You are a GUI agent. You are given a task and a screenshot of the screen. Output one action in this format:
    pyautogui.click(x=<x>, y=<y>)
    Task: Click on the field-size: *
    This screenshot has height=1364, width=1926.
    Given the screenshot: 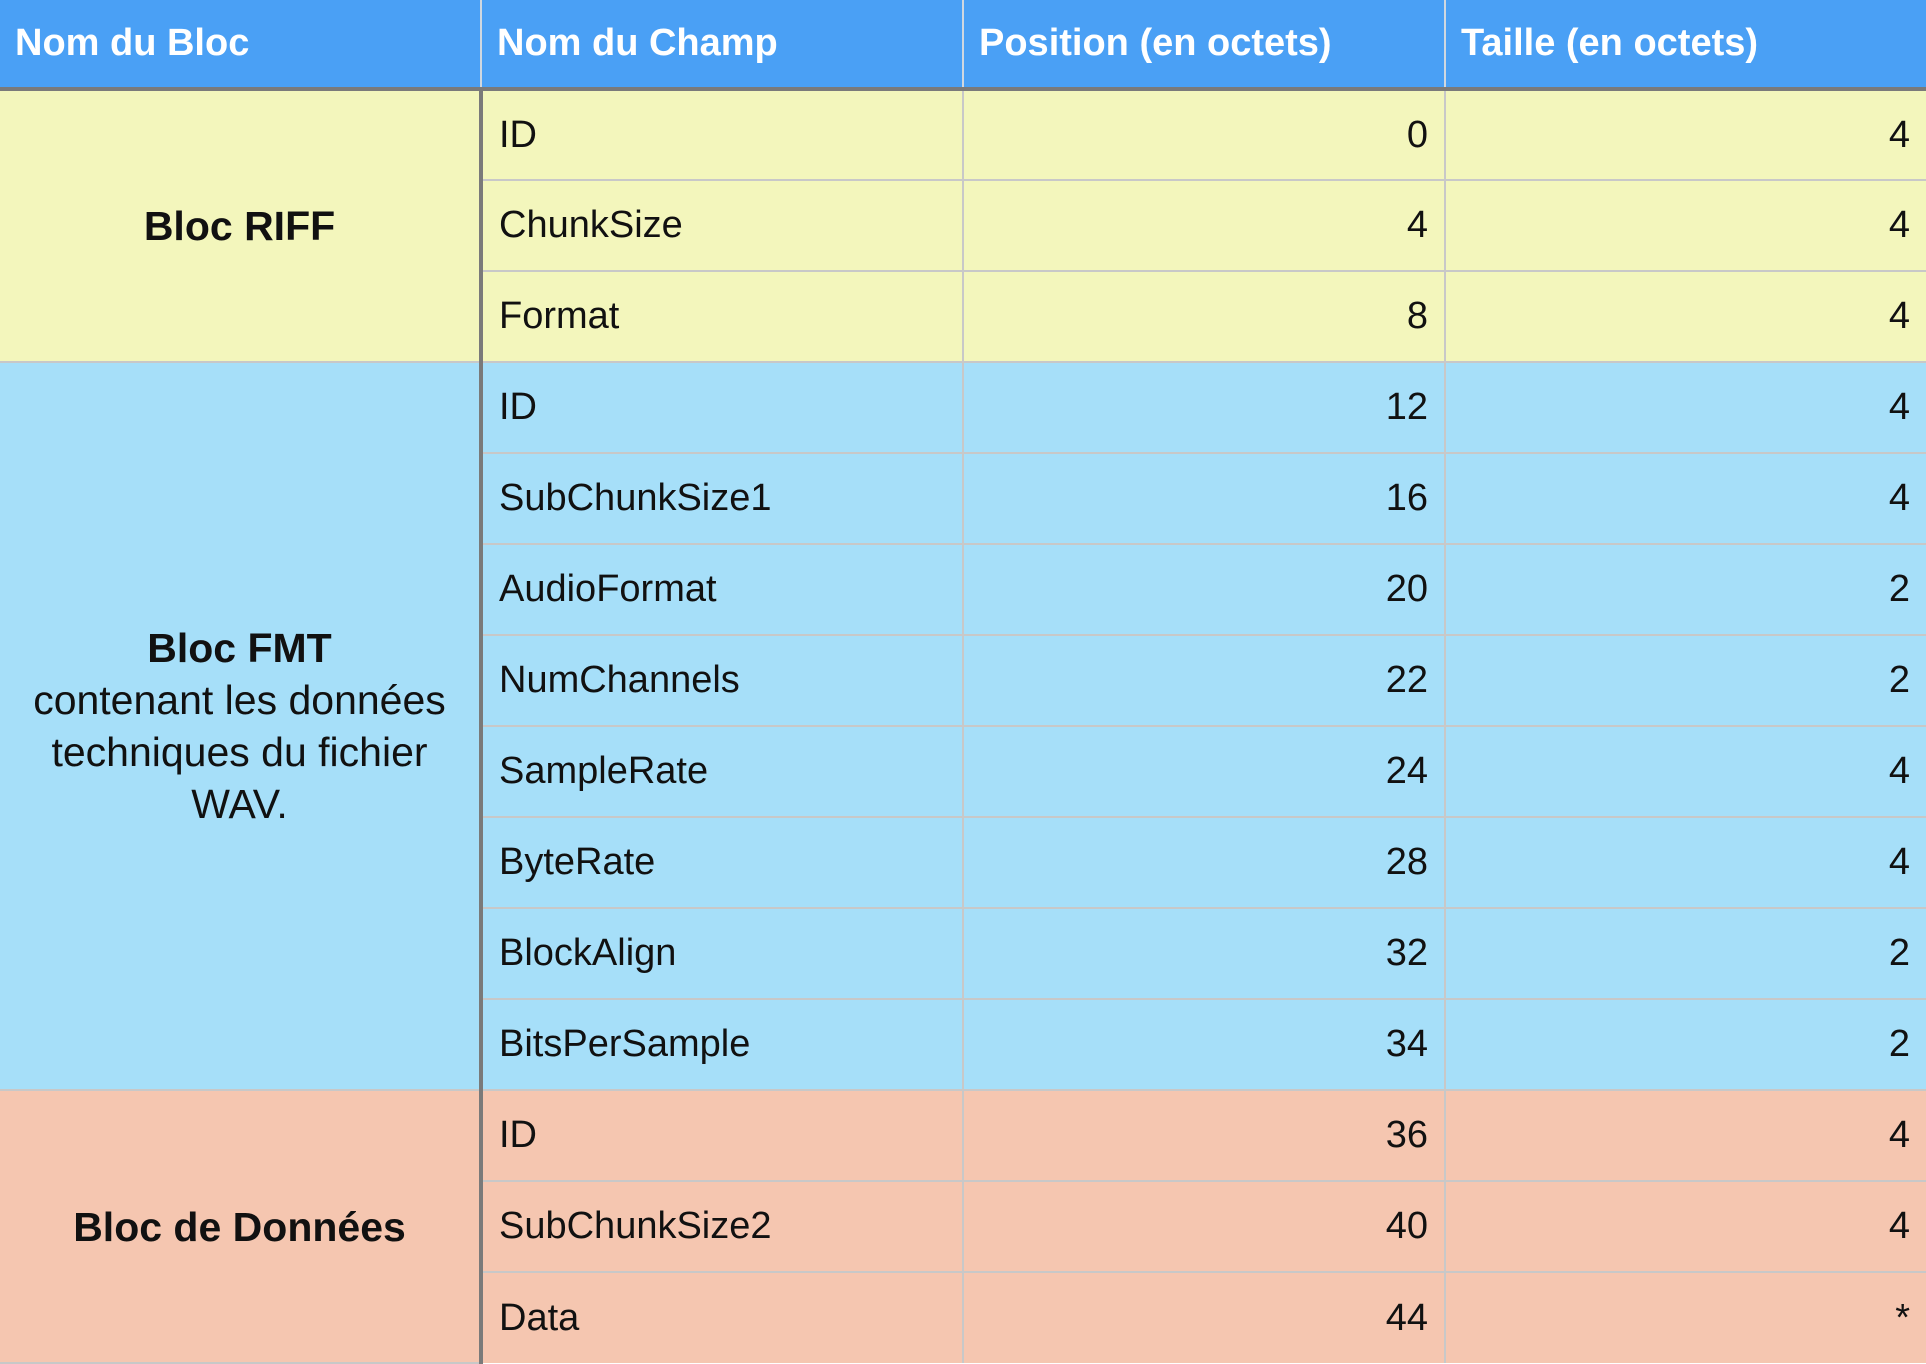 What is the action you would take?
    pyautogui.click(x=1685, y=1317)
    